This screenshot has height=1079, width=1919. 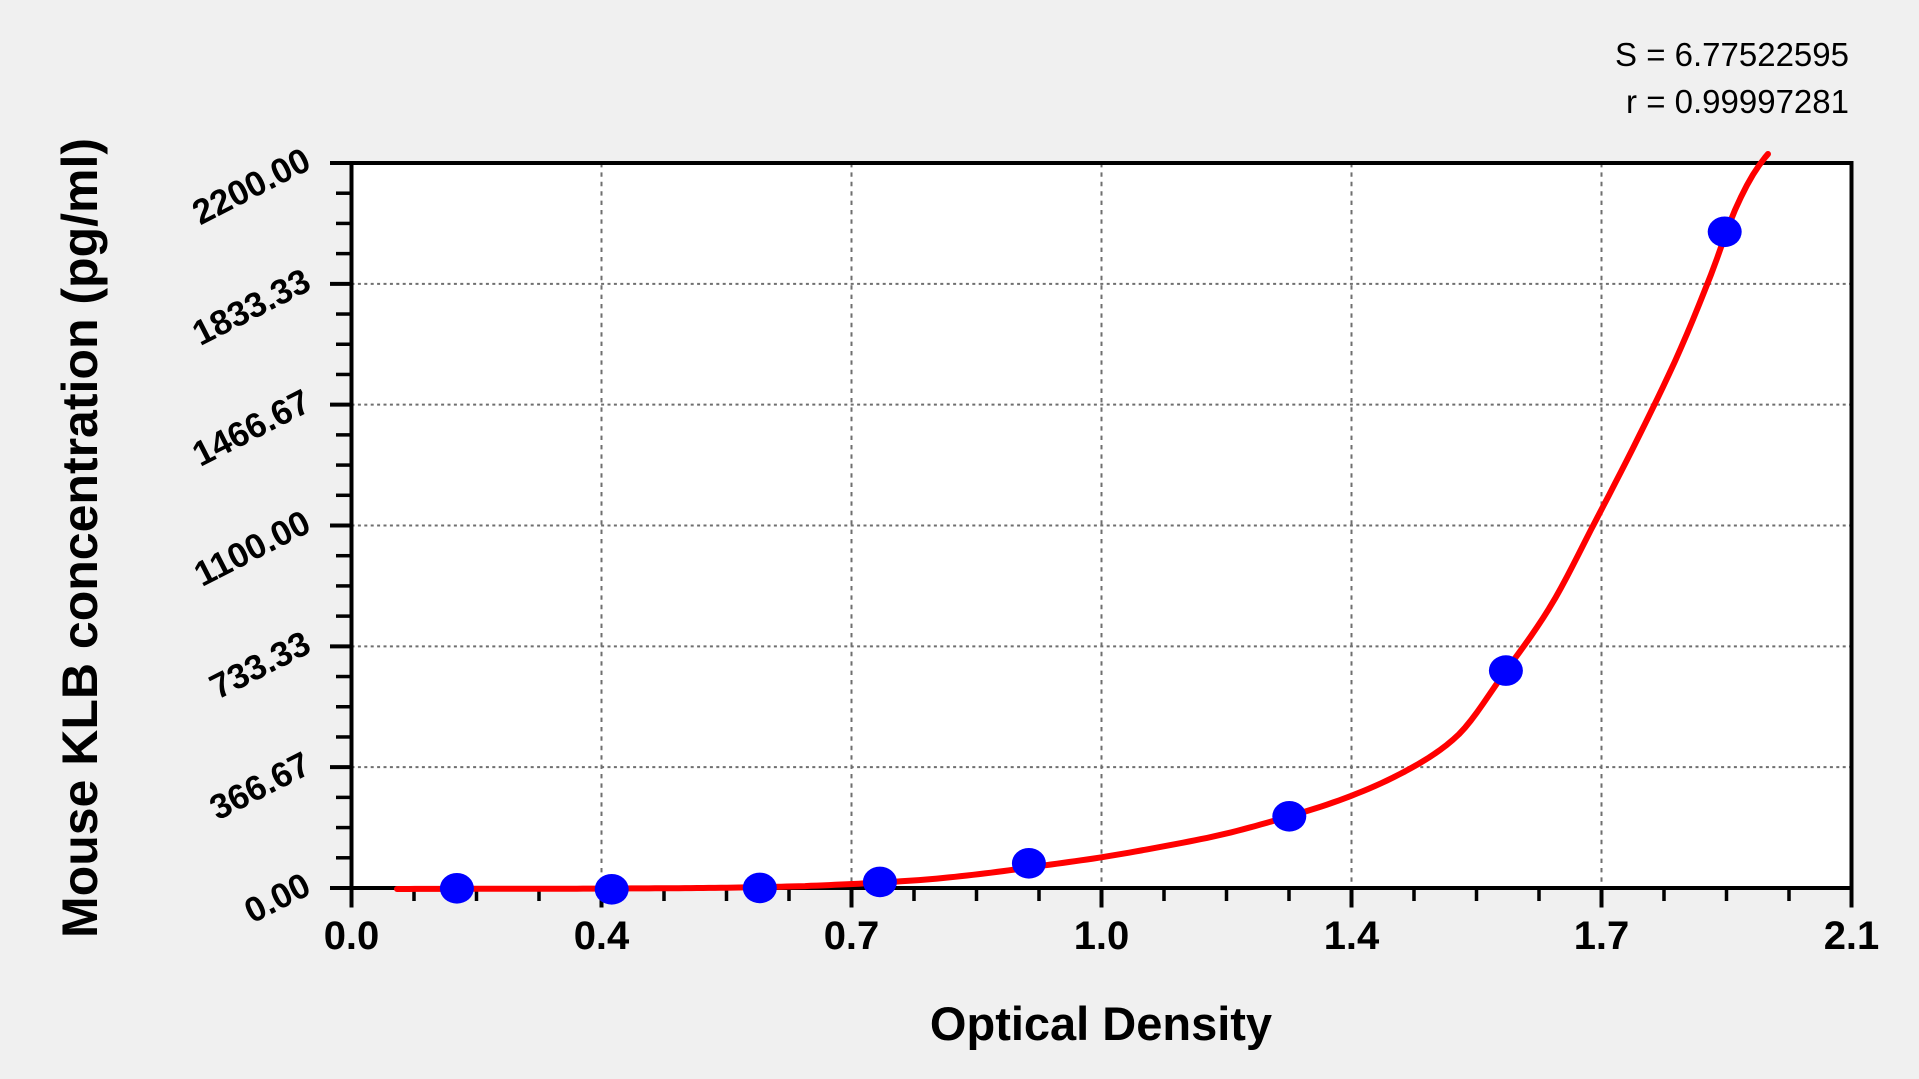 I want to click on svg-text: r = 0.99997281, so click(x=1737, y=101).